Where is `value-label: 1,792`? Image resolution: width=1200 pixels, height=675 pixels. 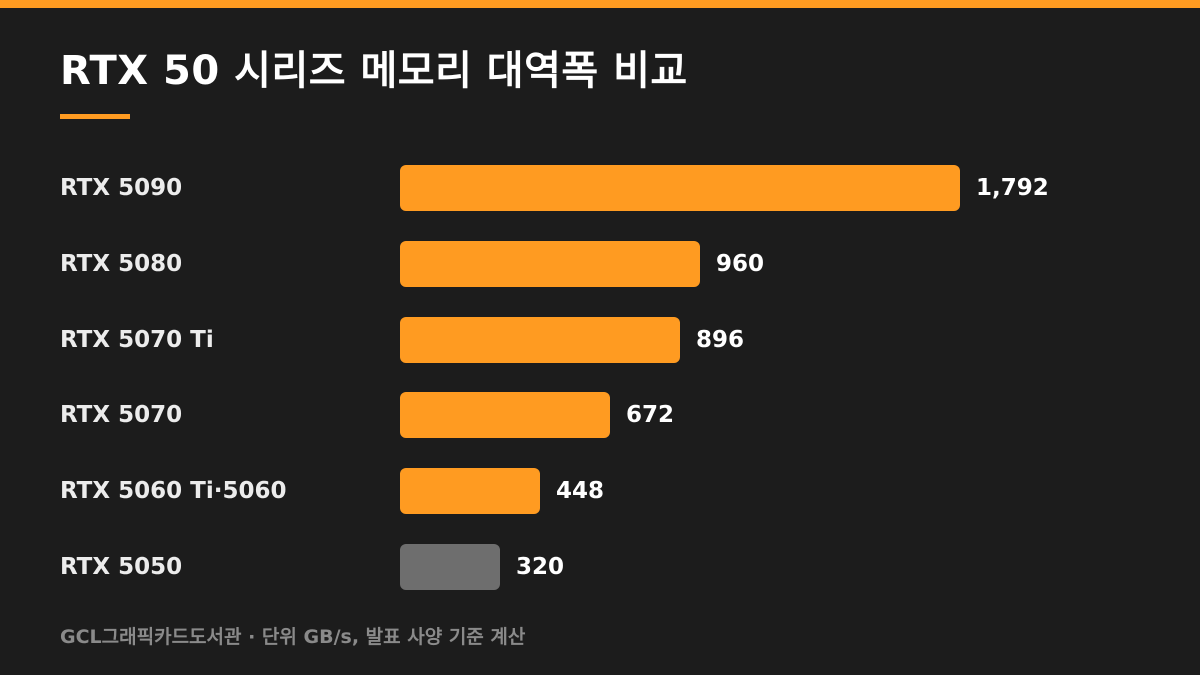
value-label: 1,792 is located at coordinates (1012, 188).